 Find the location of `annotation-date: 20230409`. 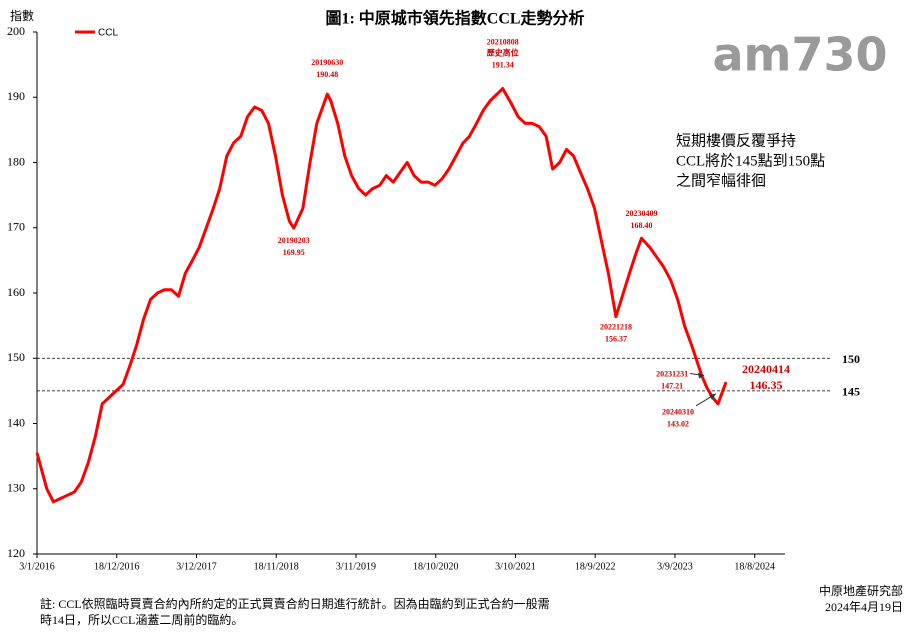

annotation-date: 20230409 is located at coordinates (641, 213).